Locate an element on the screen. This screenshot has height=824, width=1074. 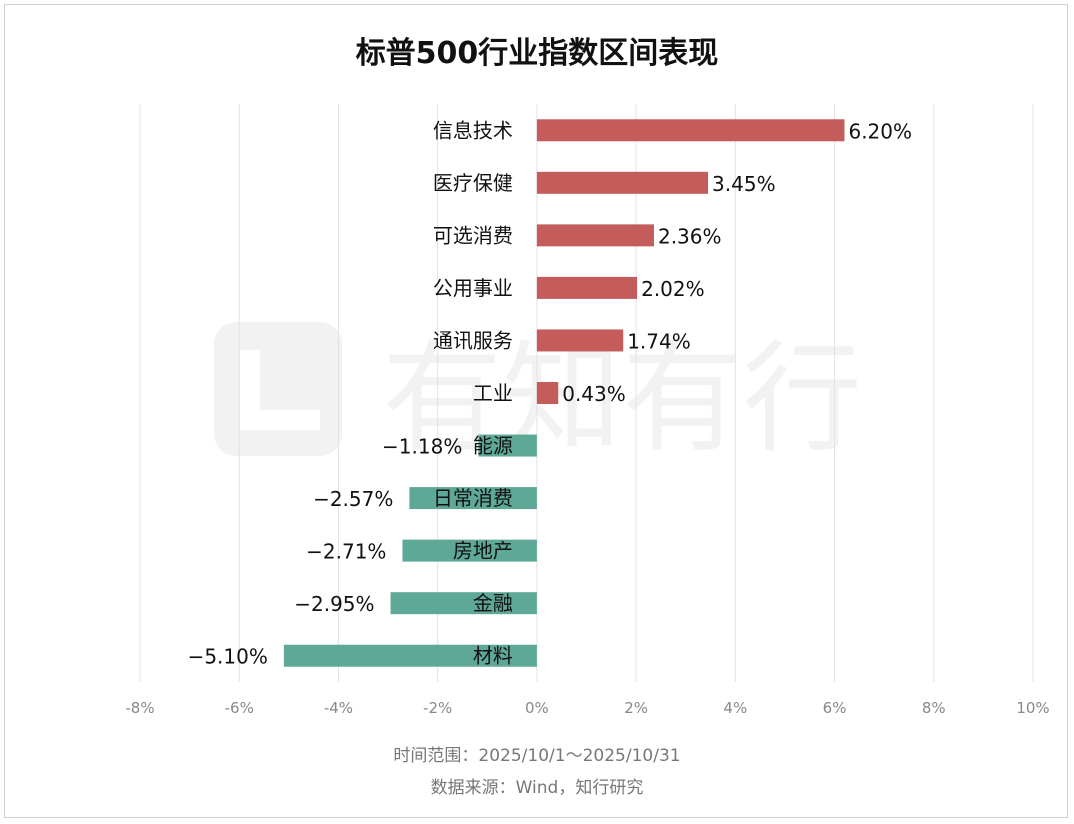
value-label: −2.95% is located at coordinates (334, 604).